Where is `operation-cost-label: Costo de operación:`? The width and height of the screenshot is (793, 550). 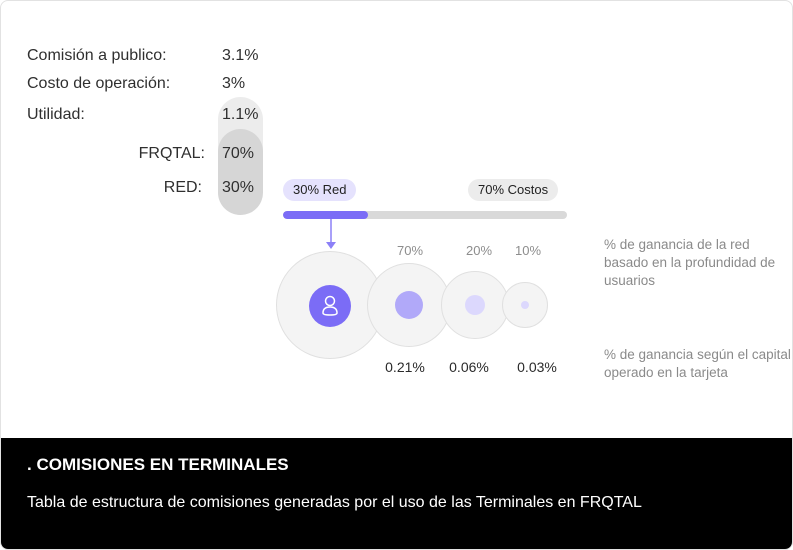
operation-cost-label: Costo de operación: is located at coordinates (99, 83).